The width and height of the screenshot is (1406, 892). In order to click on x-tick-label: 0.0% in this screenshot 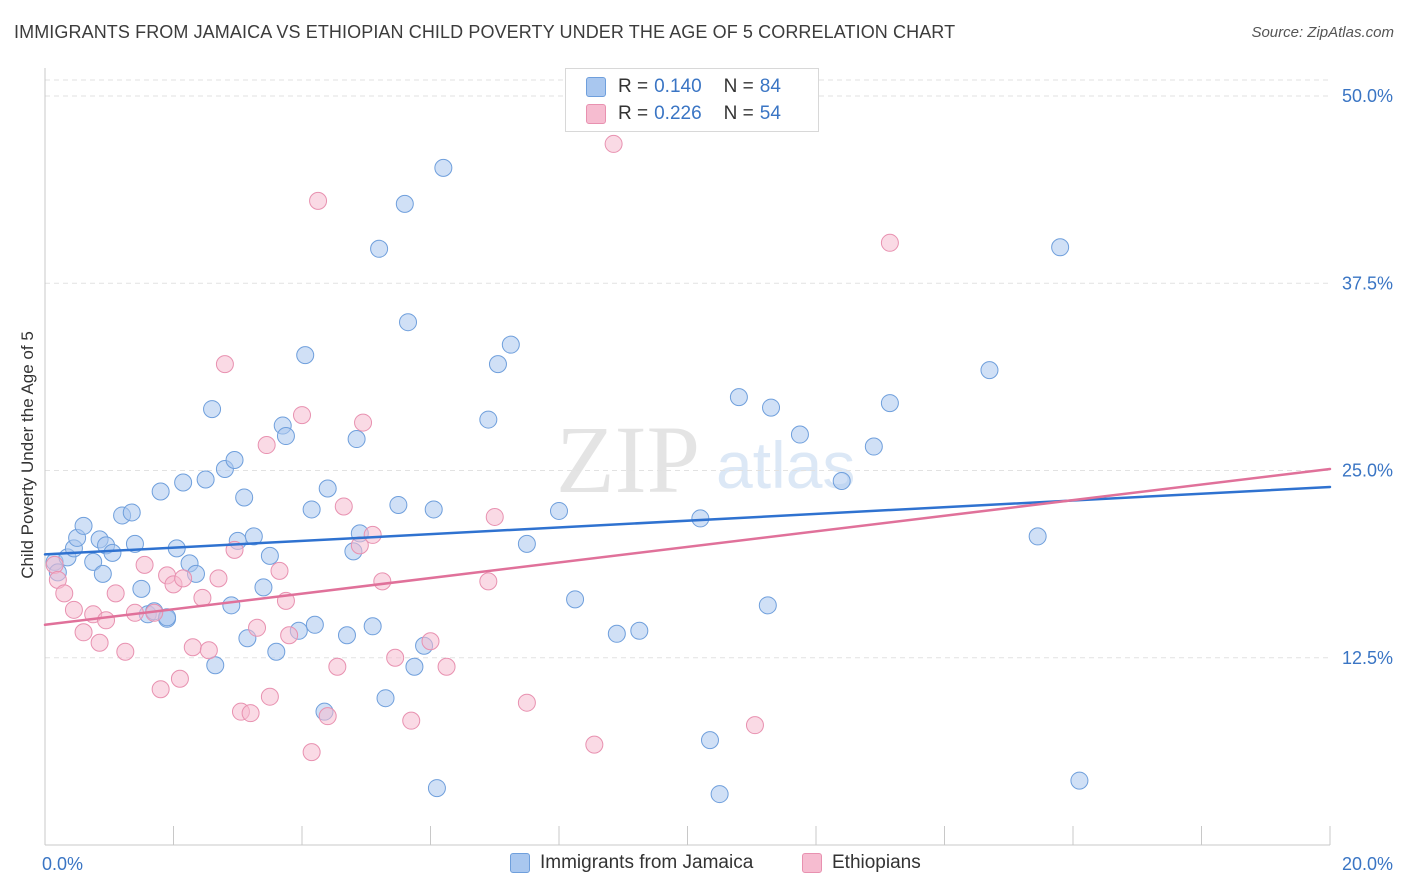, I will do `click(62, 864)`.